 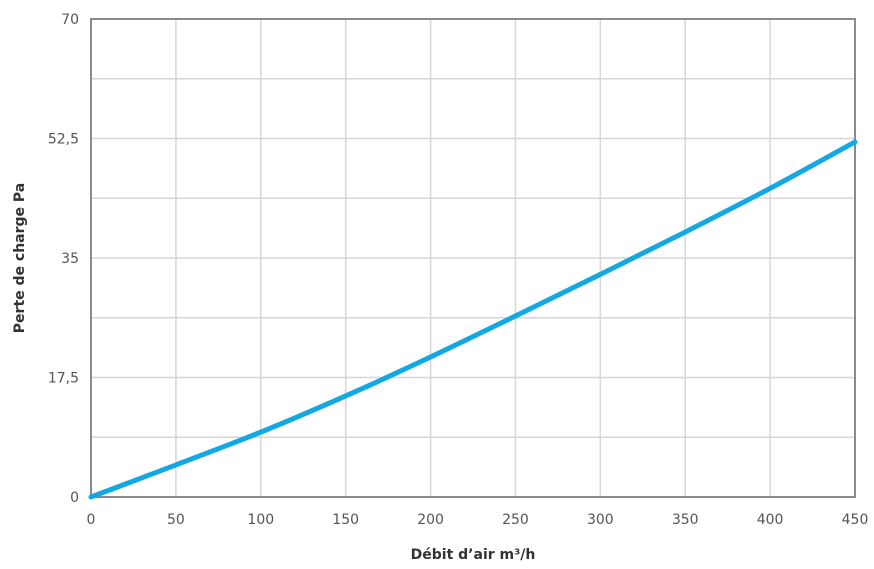 I want to click on x-tick-label: 400, so click(x=770, y=520).